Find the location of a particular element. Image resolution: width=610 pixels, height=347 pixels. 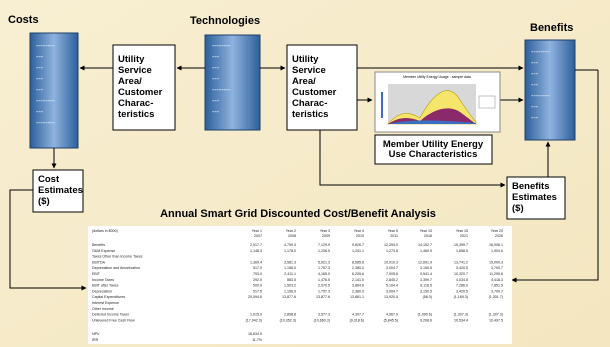

column-header: Year 3 is located at coordinates (325, 231).